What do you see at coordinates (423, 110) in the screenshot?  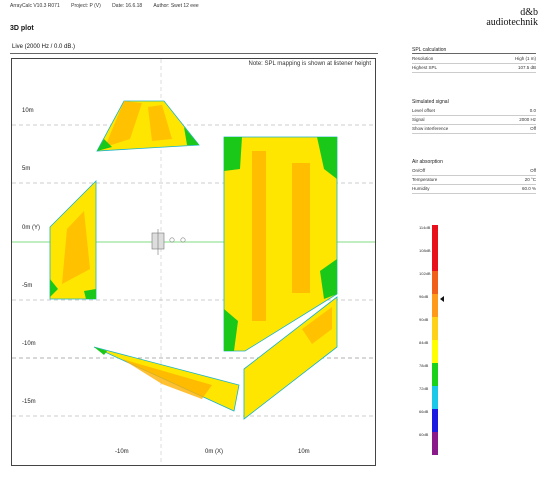 I see `level-offset-label: Level offset` at bounding box center [423, 110].